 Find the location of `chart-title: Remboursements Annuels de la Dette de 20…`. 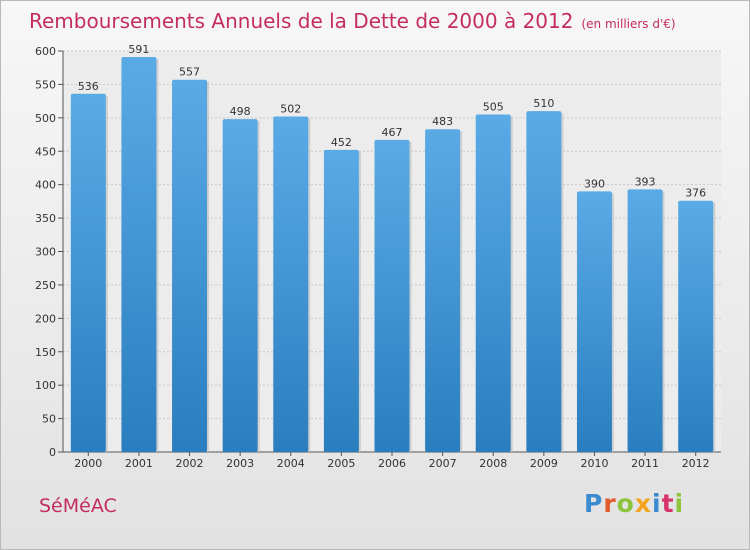

chart-title: Remboursements Annuels de la Dette de 20… is located at coordinates (352, 21).